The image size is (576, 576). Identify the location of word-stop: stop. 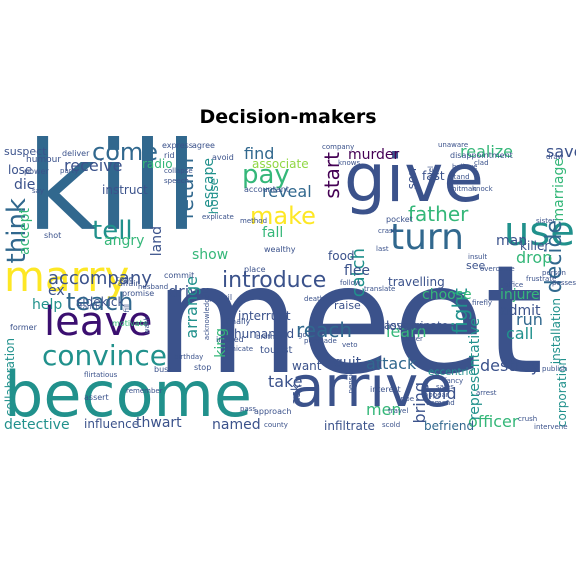
(203, 367).